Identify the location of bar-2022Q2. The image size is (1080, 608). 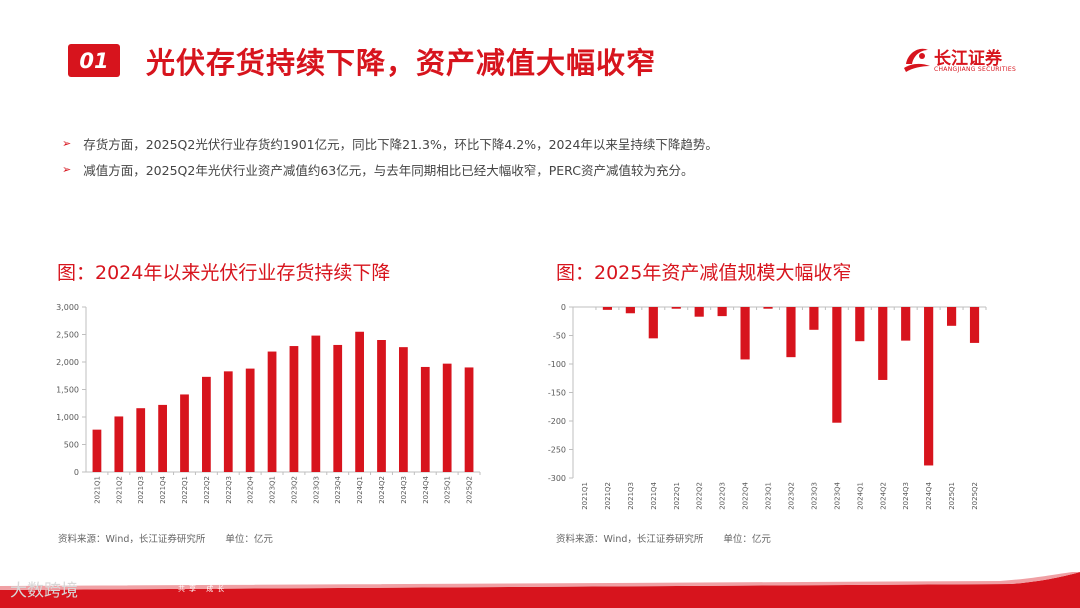
(206, 424).